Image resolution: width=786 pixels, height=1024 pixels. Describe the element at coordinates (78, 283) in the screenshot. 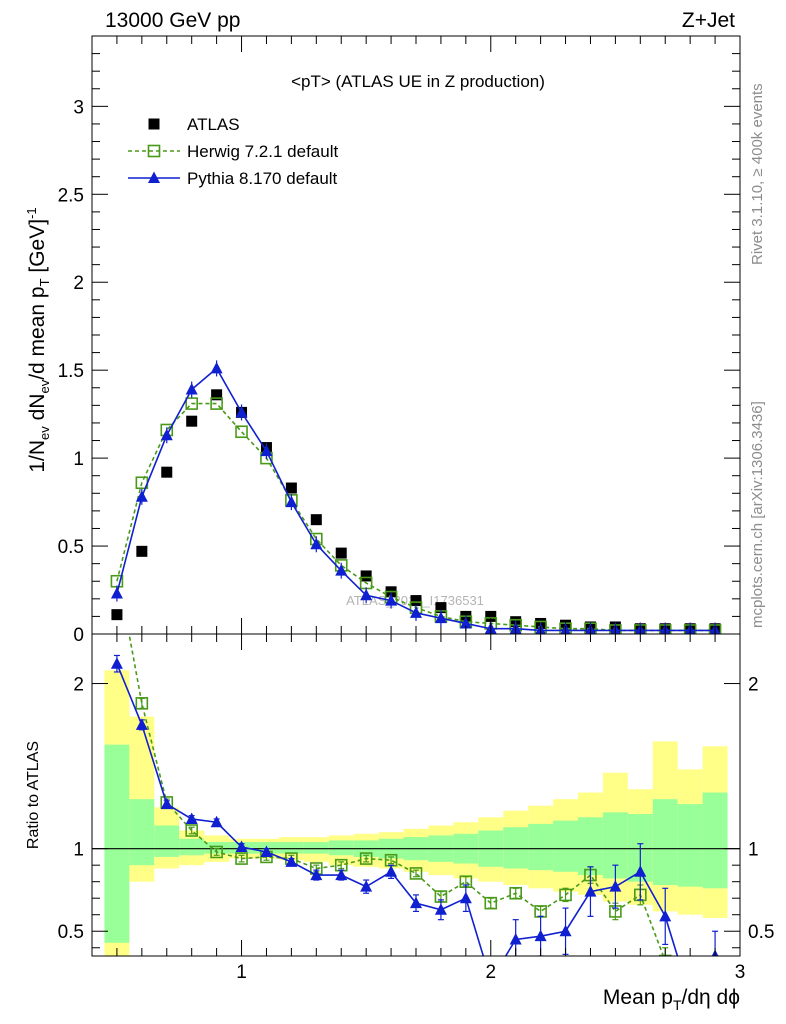

I see `main-y-tick-label: 2` at that location.